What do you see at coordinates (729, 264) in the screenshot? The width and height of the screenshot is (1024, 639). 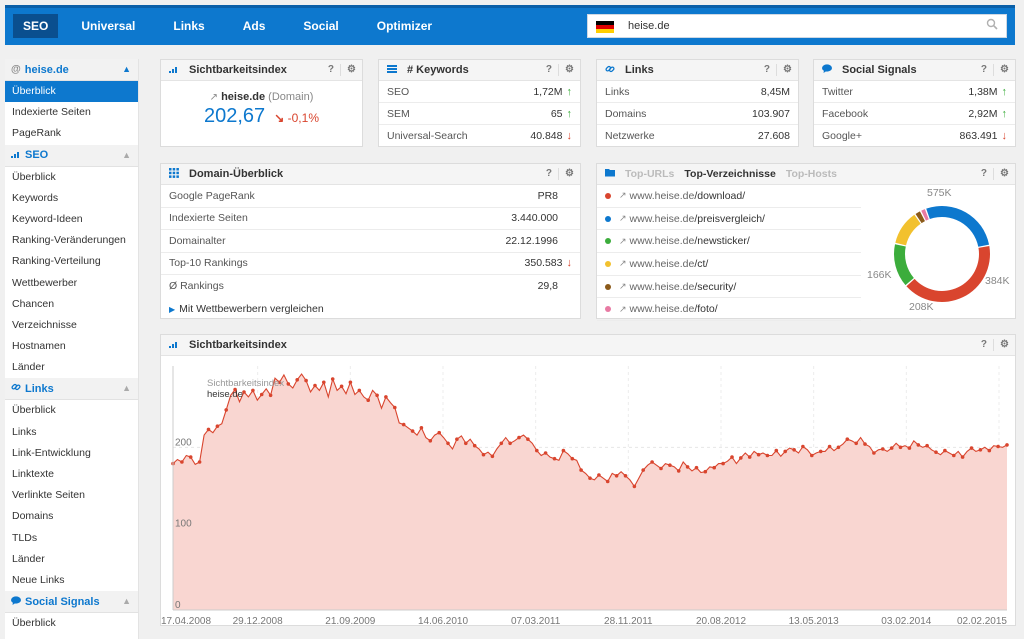 I see `directory-row: ↗ www.heise.de/ct/` at bounding box center [729, 264].